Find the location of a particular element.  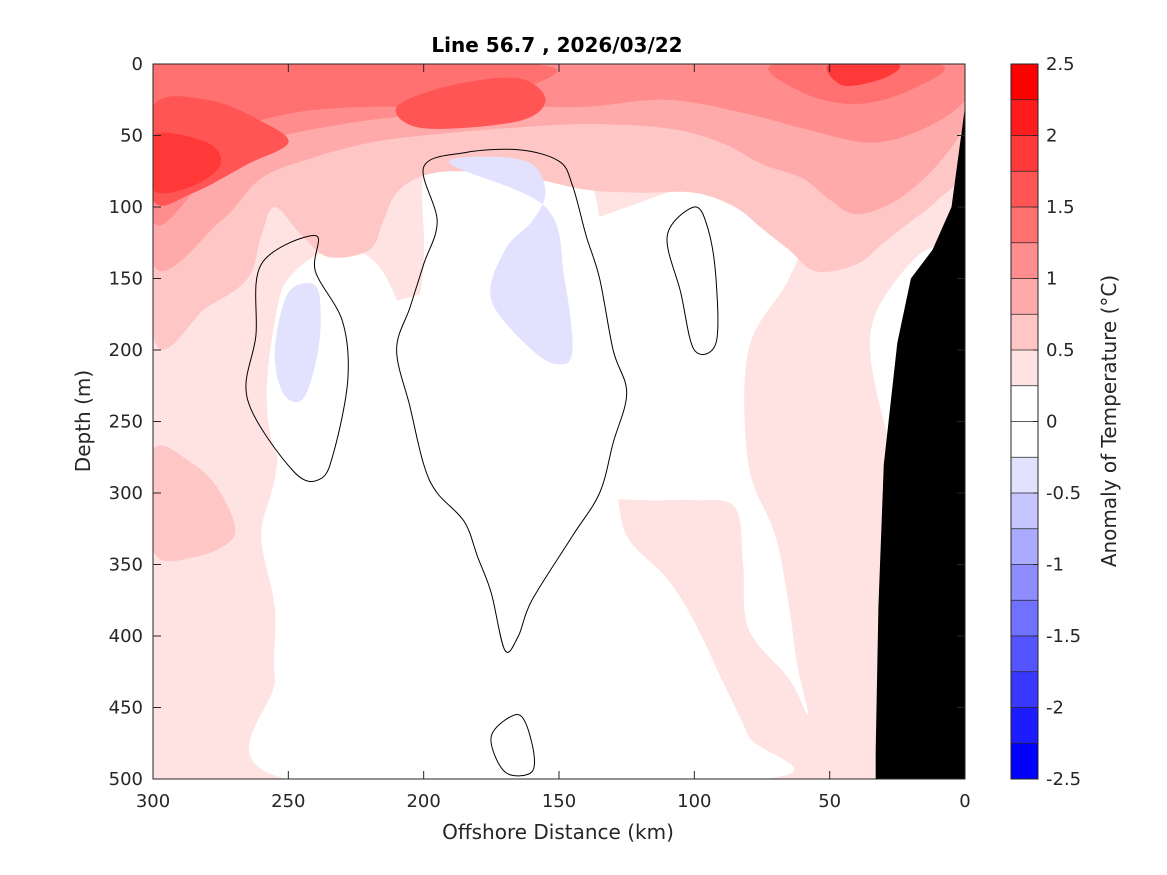

x-tick-label: 300 is located at coordinates (153, 801).